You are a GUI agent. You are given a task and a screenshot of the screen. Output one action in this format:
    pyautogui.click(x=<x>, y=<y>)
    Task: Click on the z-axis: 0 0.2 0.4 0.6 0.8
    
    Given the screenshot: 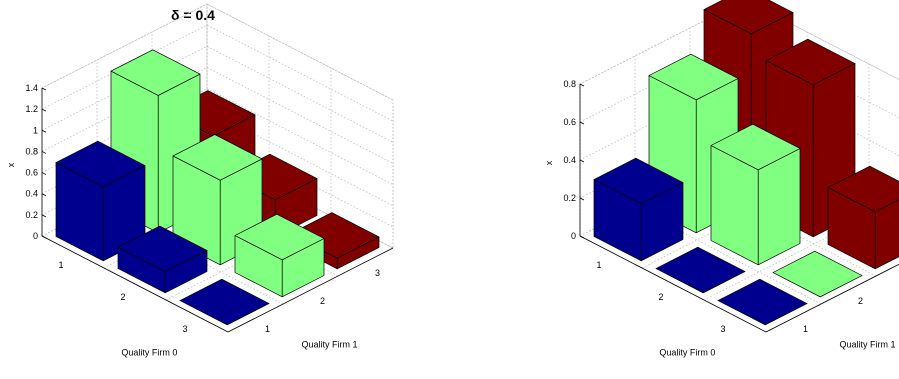 What is the action you would take?
    pyautogui.click(x=574, y=160)
    